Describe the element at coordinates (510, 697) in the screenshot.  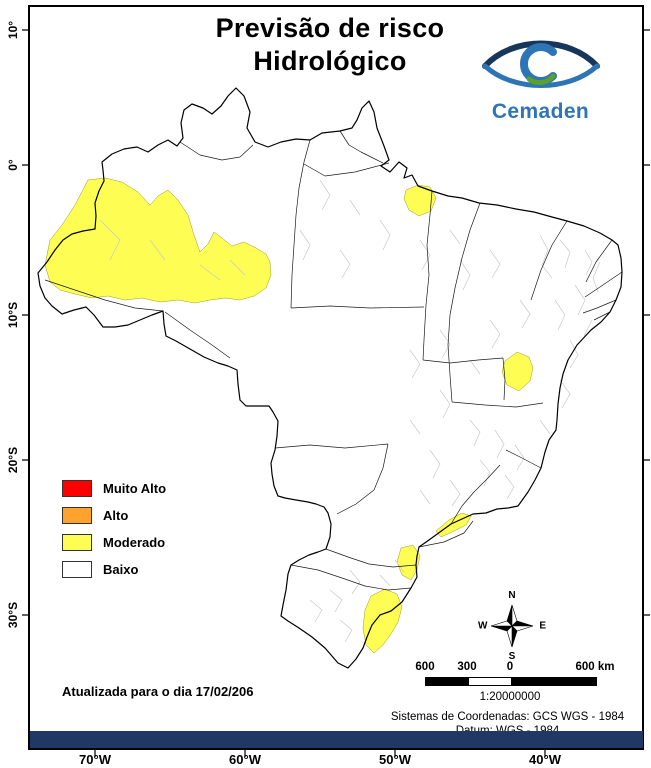
I see `scale-ratio: 1:20000000` at that location.